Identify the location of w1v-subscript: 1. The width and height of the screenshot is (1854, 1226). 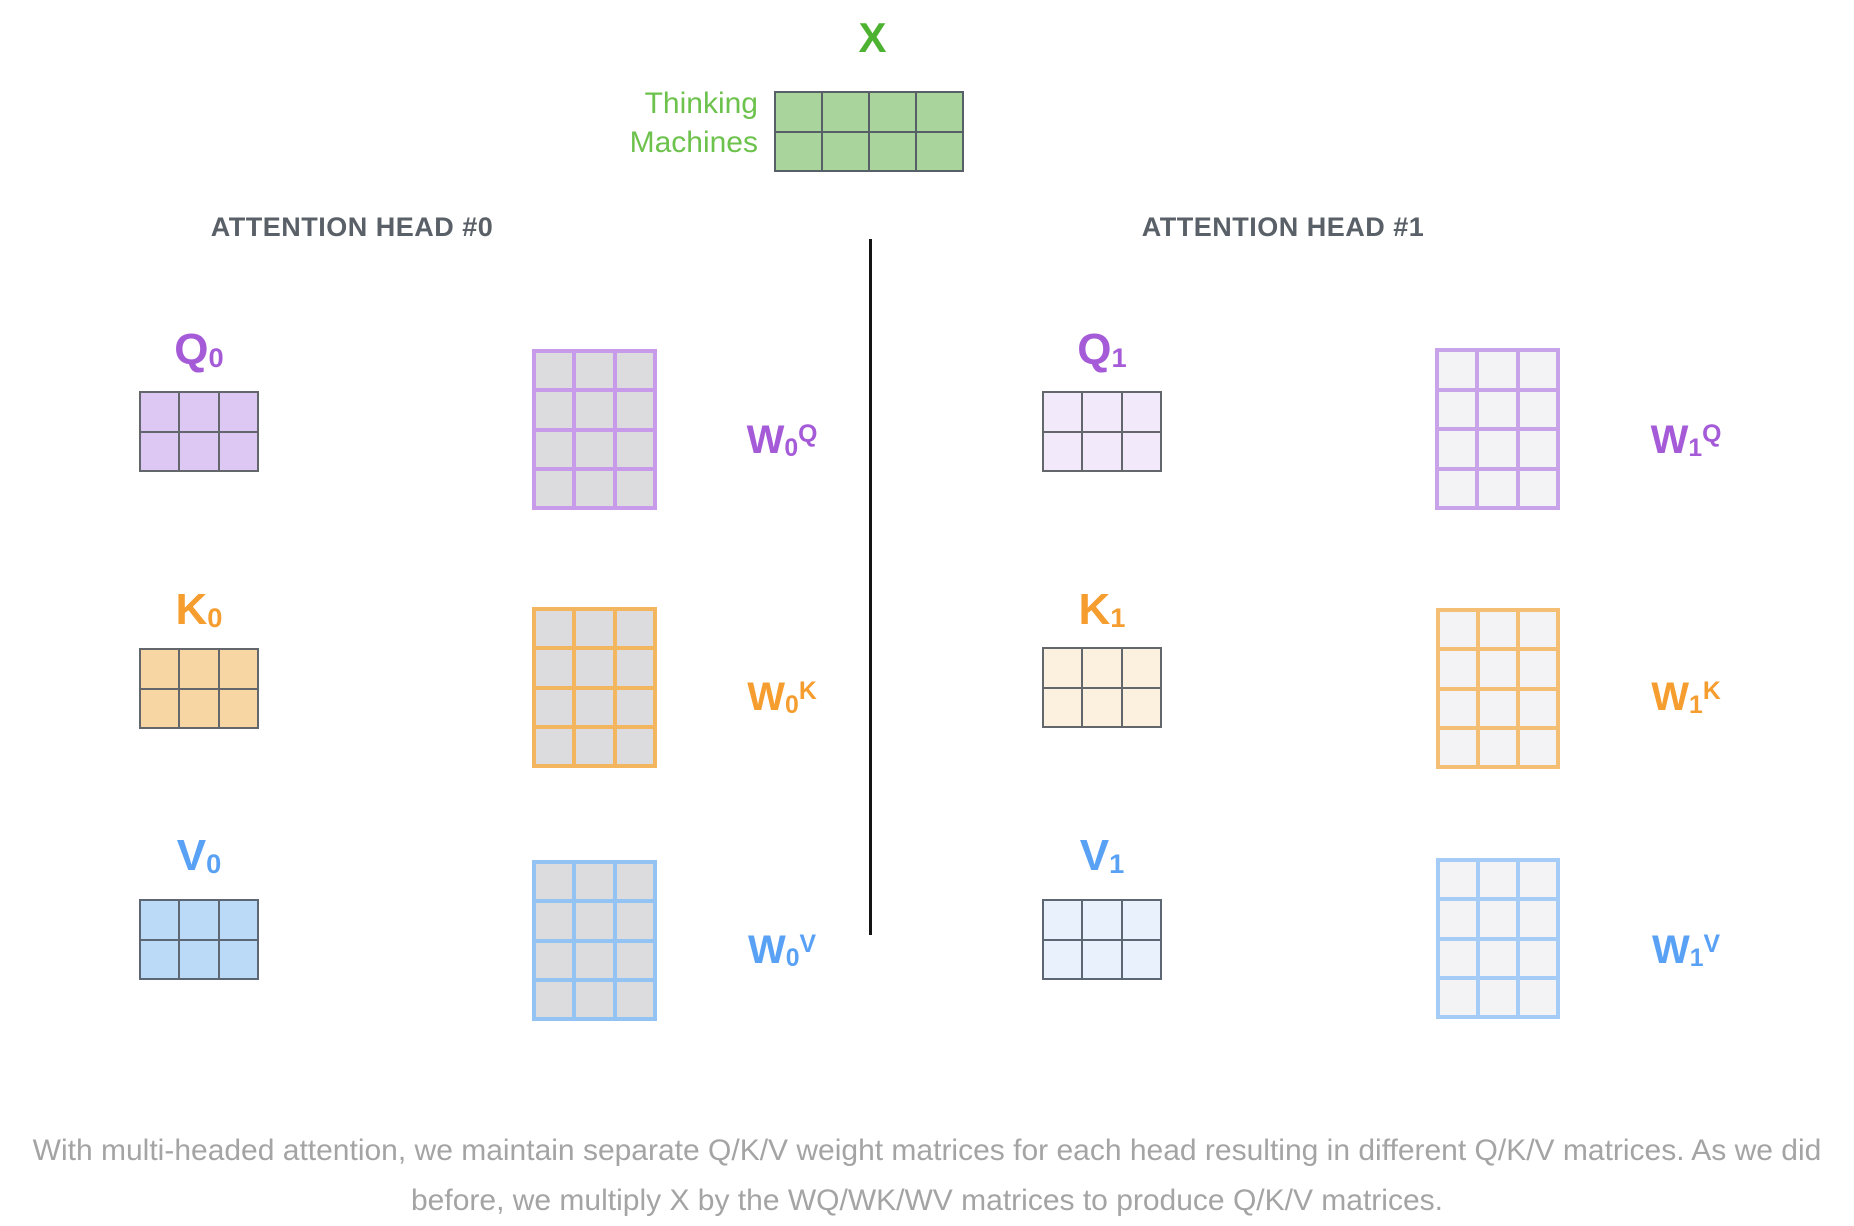
(1696, 958).